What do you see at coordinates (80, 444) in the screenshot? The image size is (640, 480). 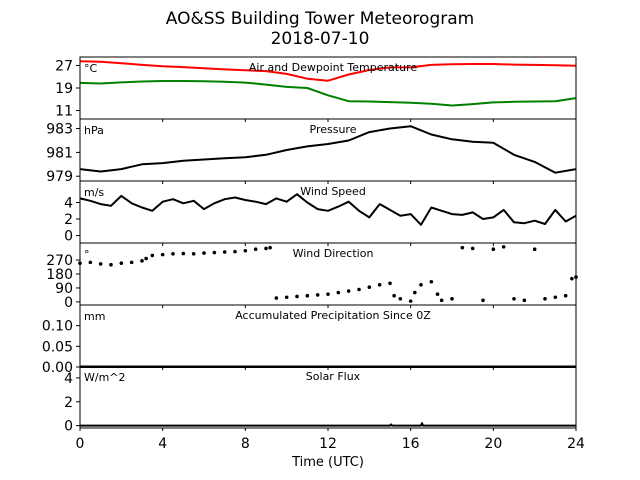 I see `x-tick-label: 0` at bounding box center [80, 444].